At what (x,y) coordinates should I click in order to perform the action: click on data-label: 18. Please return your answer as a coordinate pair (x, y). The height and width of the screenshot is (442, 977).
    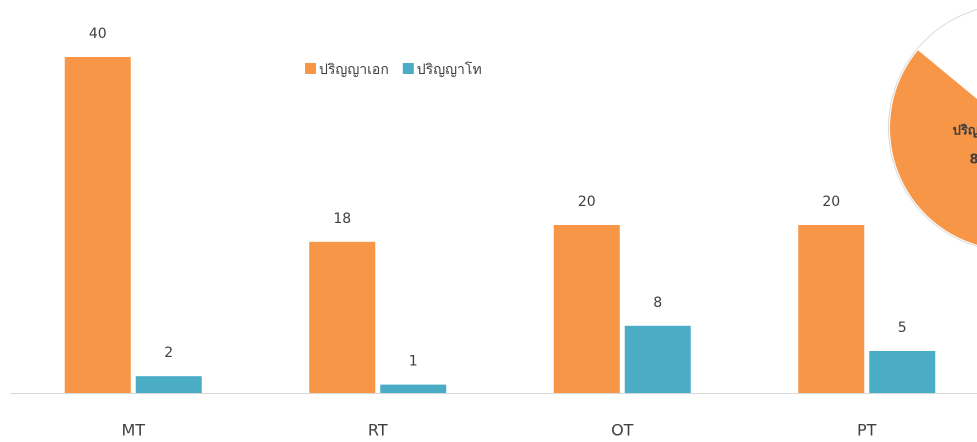
    Looking at the image, I should click on (342, 219).